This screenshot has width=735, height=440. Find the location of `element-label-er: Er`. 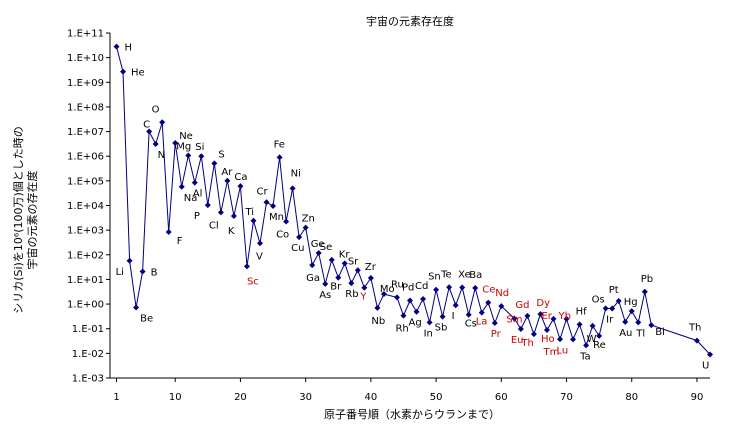

element-label-er: Er is located at coordinates (546, 316).